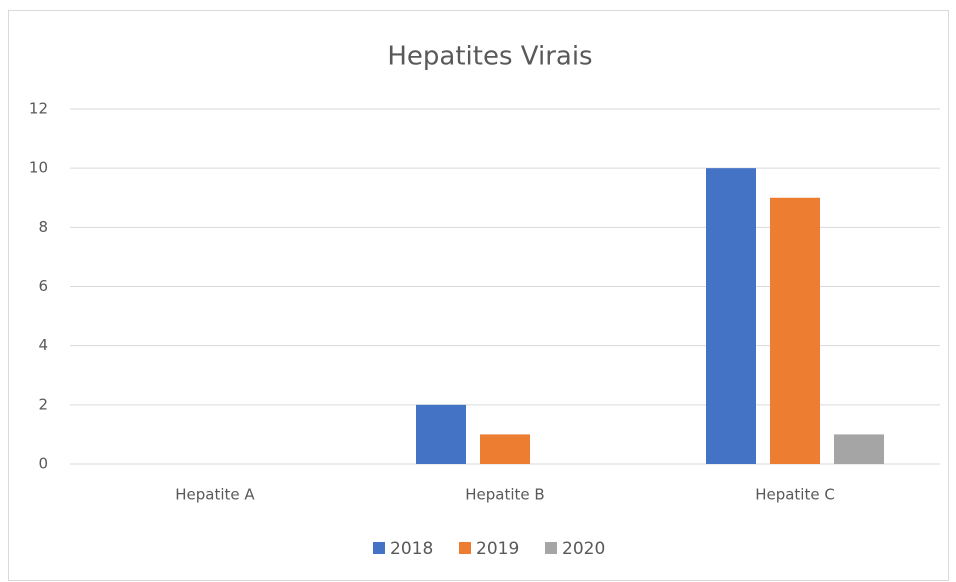 The height and width of the screenshot is (582, 956). Describe the element at coordinates (38, 168) in the screenshot. I see `y-tick-label: 10` at that location.